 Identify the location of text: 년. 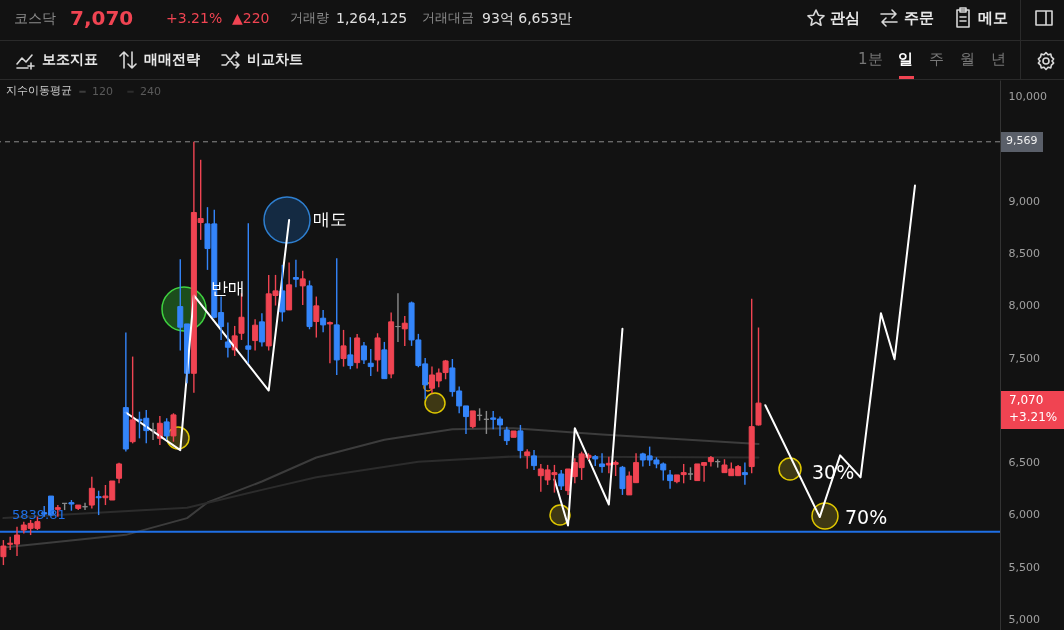
(998, 59).